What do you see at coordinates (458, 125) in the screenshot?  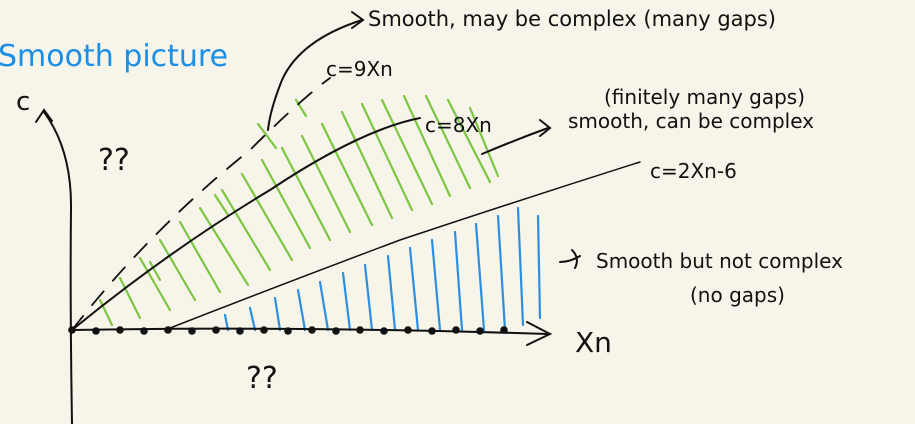 I see `label-c8: c=8Xn` at bounding box center [458, 125].